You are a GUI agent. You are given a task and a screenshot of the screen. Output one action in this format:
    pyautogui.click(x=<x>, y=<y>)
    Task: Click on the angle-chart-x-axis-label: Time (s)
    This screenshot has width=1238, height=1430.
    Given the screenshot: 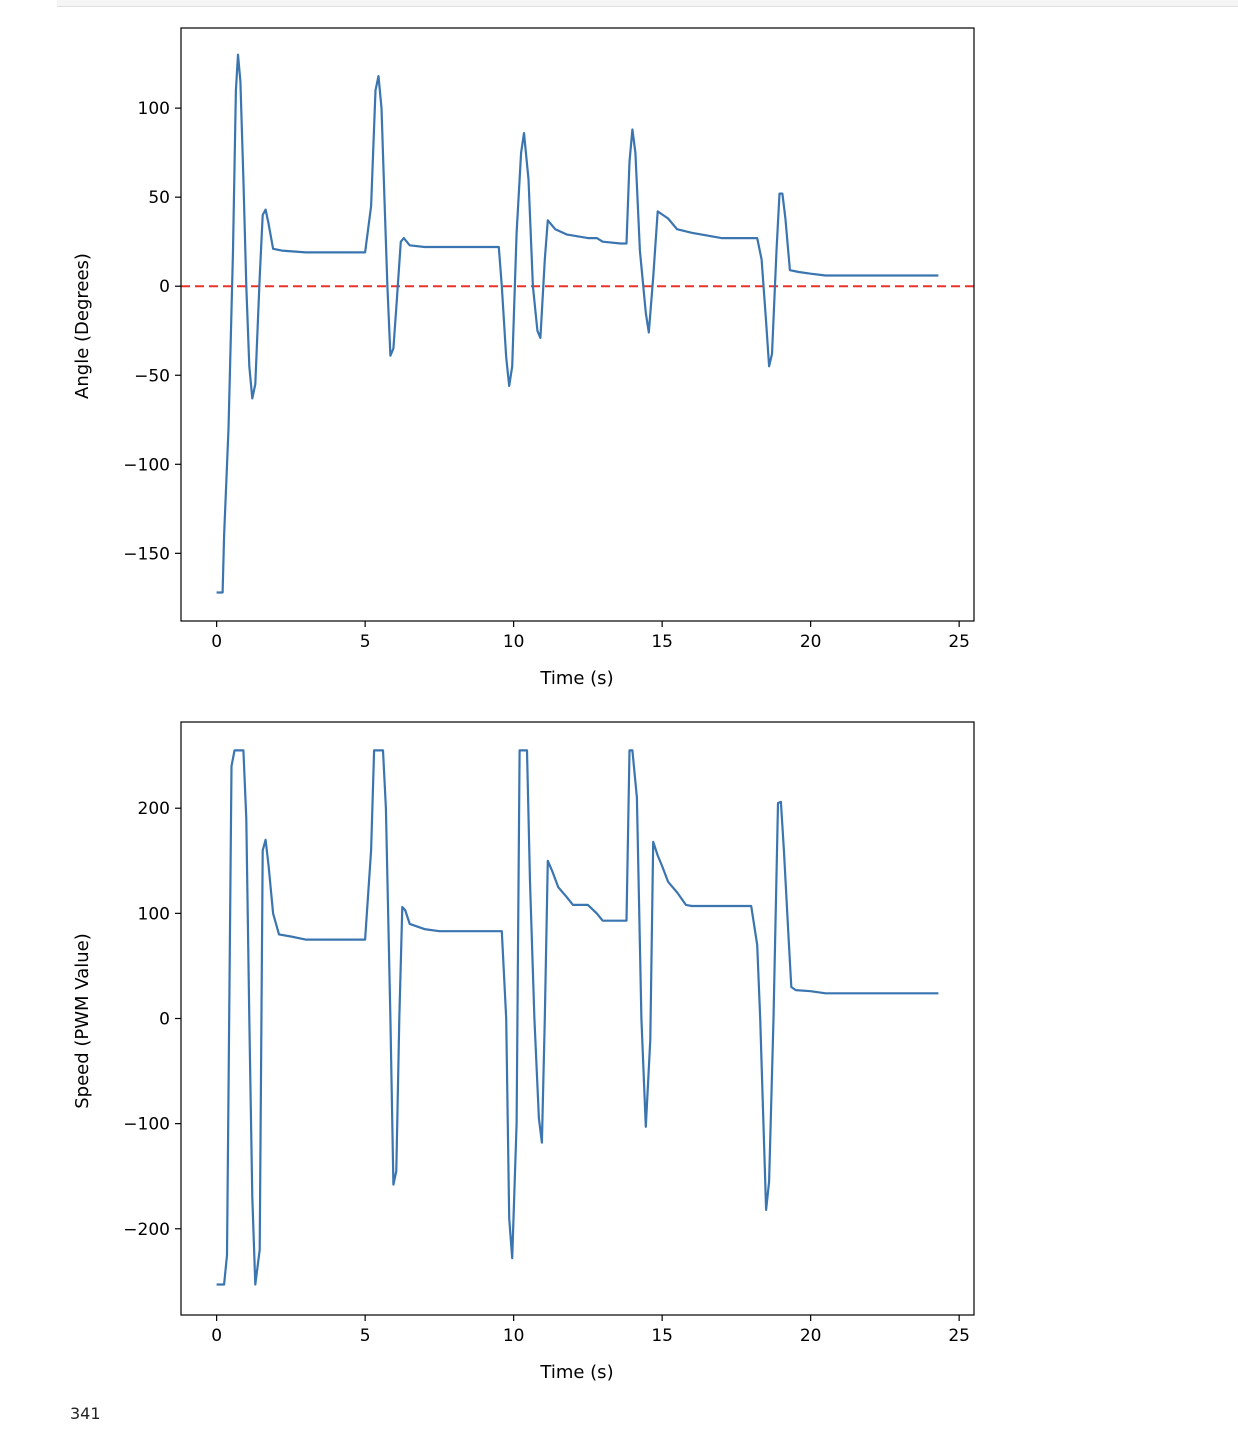 What is the action you would take?
    pyautogui.click(x=576, y=678)
    